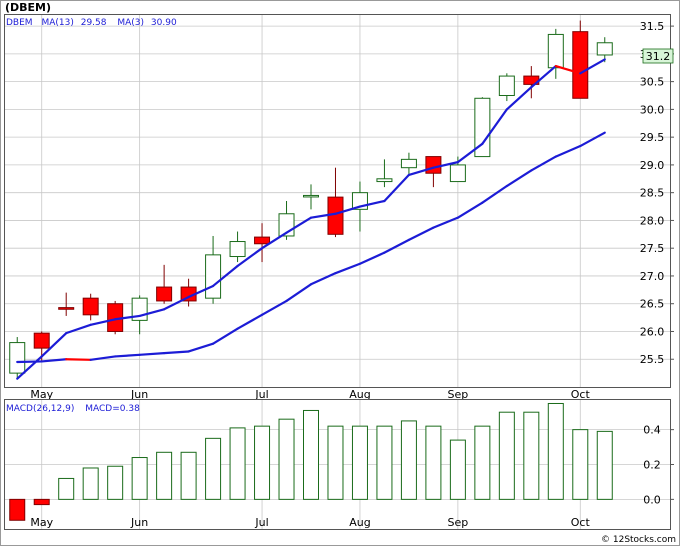 The width and height of the screenshot is (680, 546). Describe the element at coordinates (28, 7) in the screenshot. I see `symbol-title: (DBEM)` at that location.